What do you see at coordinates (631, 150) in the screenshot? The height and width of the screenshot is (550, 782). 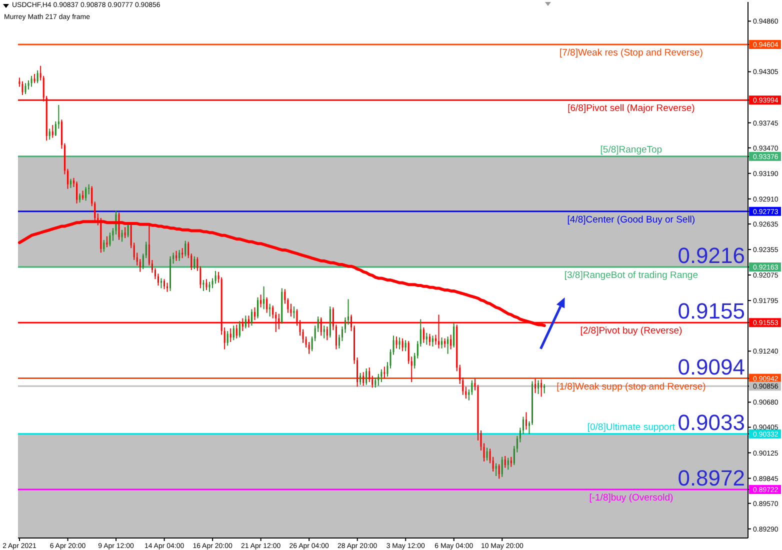 I see `ref-line-label: [5/8]RangeTop` at bounding box center [631, 150].